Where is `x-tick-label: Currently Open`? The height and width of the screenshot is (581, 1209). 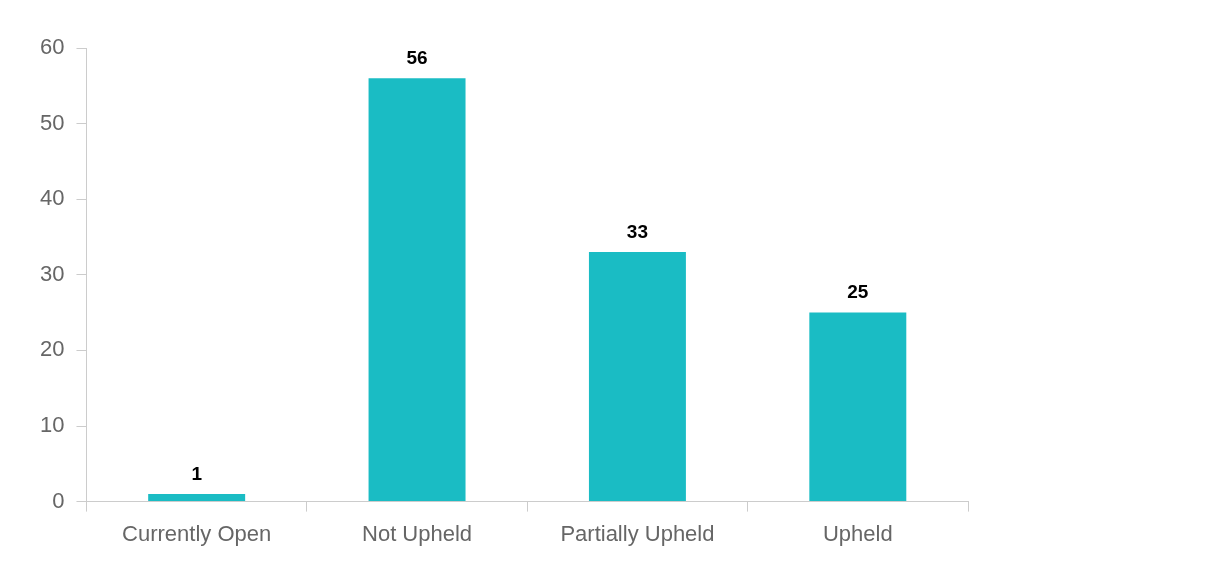 x-tick-label: Currently Open is located at coordinates (197, 533).